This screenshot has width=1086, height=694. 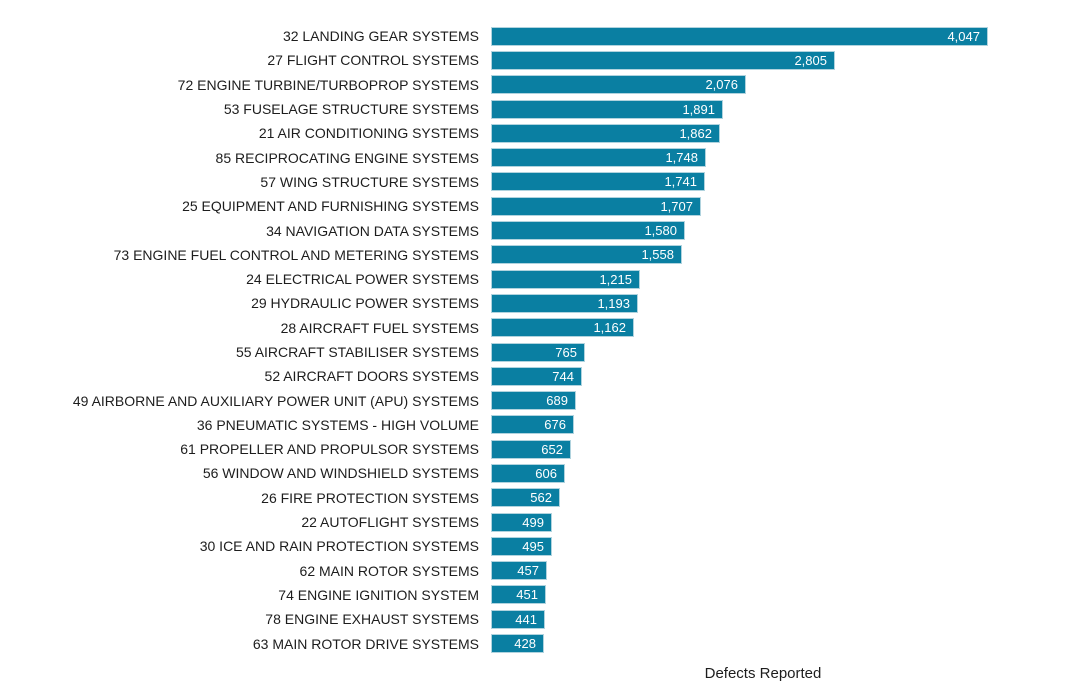 I want to click on bar-row: 85 RECIPROCATING ENGINE SYSTEMS 1,748, so click(x=543, y=157).